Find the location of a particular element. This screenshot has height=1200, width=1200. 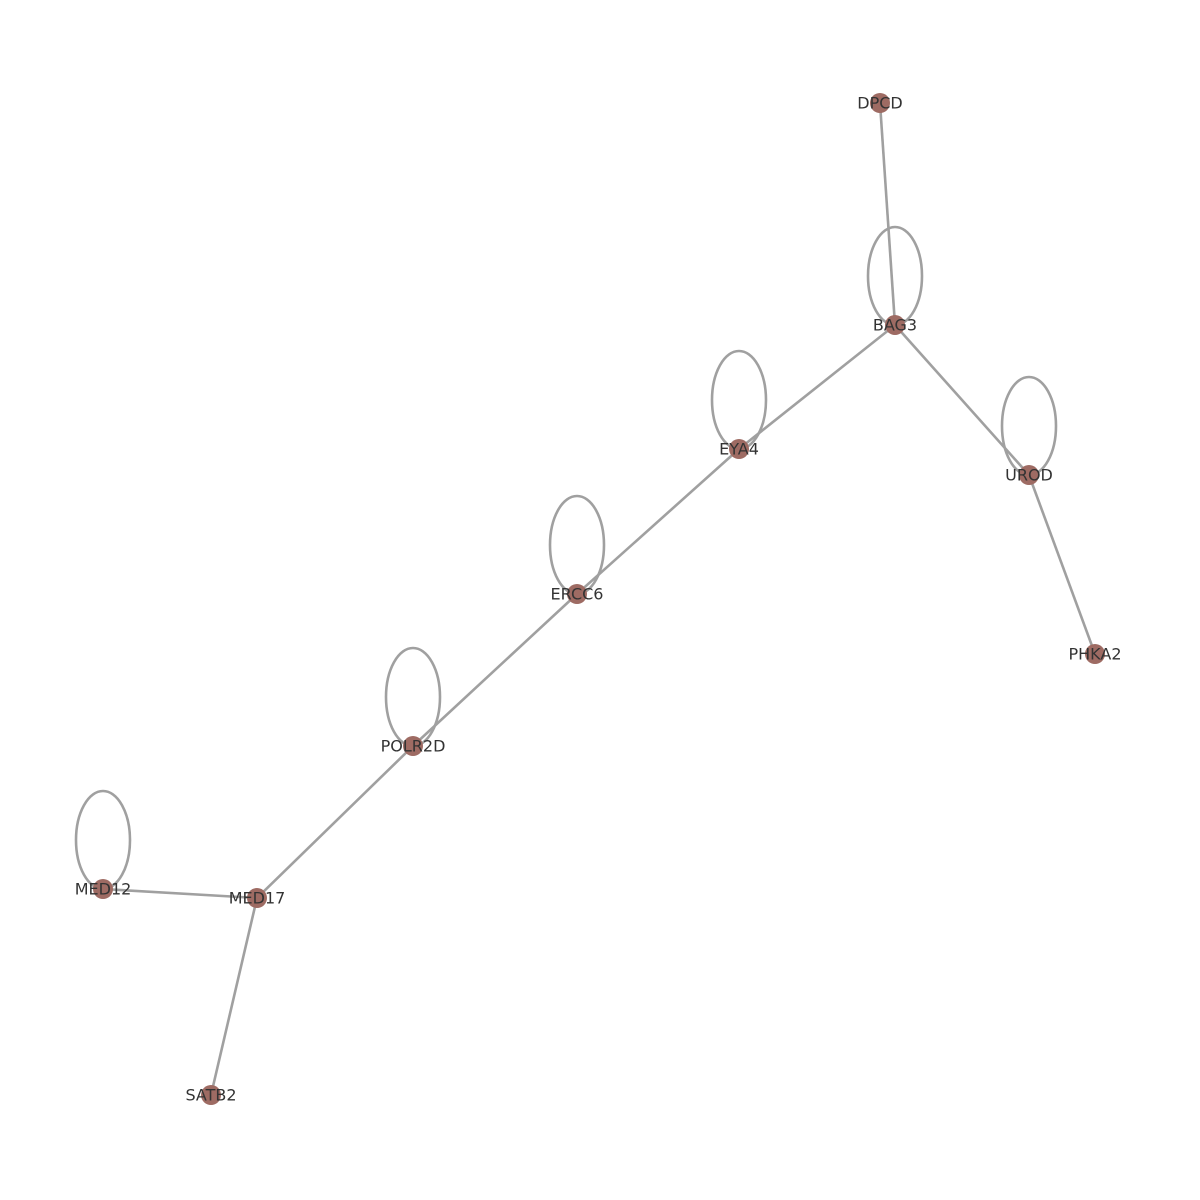

self-loop-med12 is located at coordinates (103, 840).